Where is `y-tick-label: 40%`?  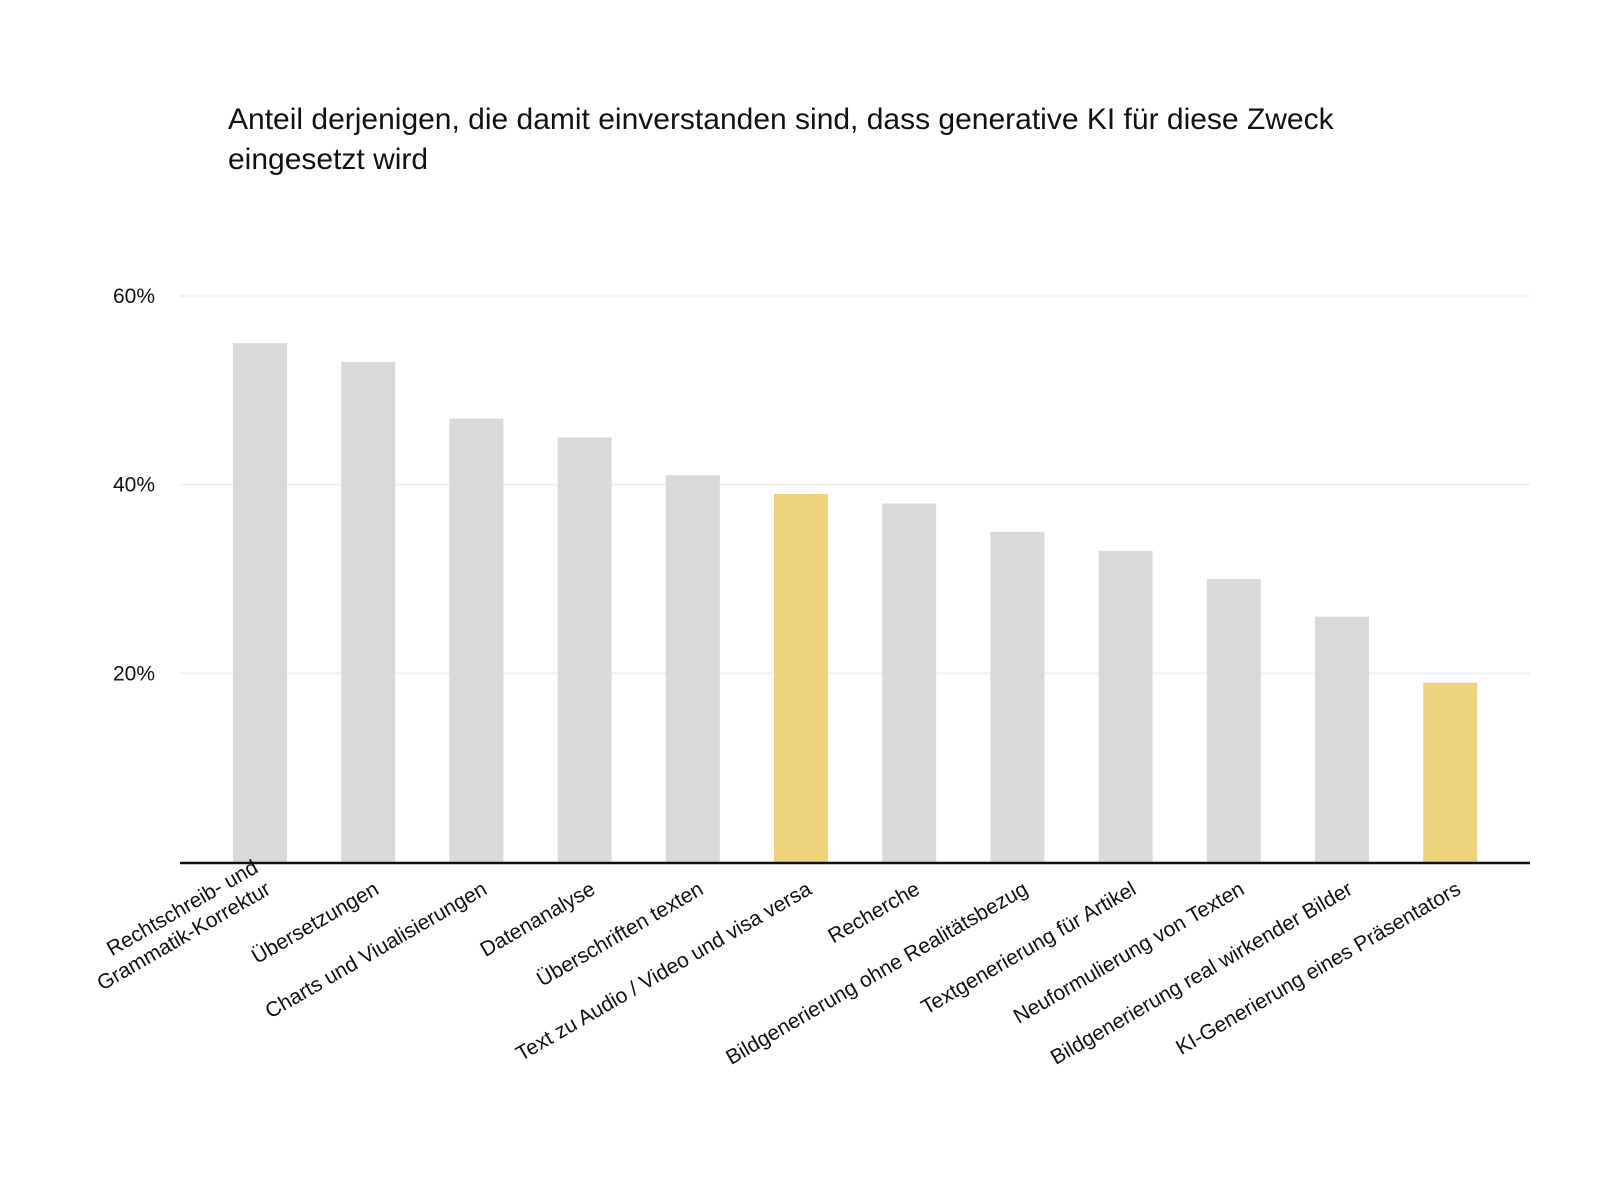 y-tick-label: 40% is located at coordinates (134, 485).